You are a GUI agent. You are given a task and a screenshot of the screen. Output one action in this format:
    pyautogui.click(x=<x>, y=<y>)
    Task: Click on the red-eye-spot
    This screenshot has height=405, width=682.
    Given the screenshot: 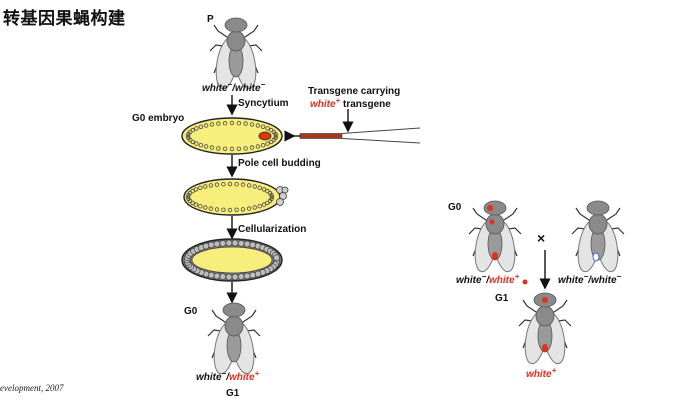 What is the action you would take?
    pyautogui.click(x=490, y=208)
    